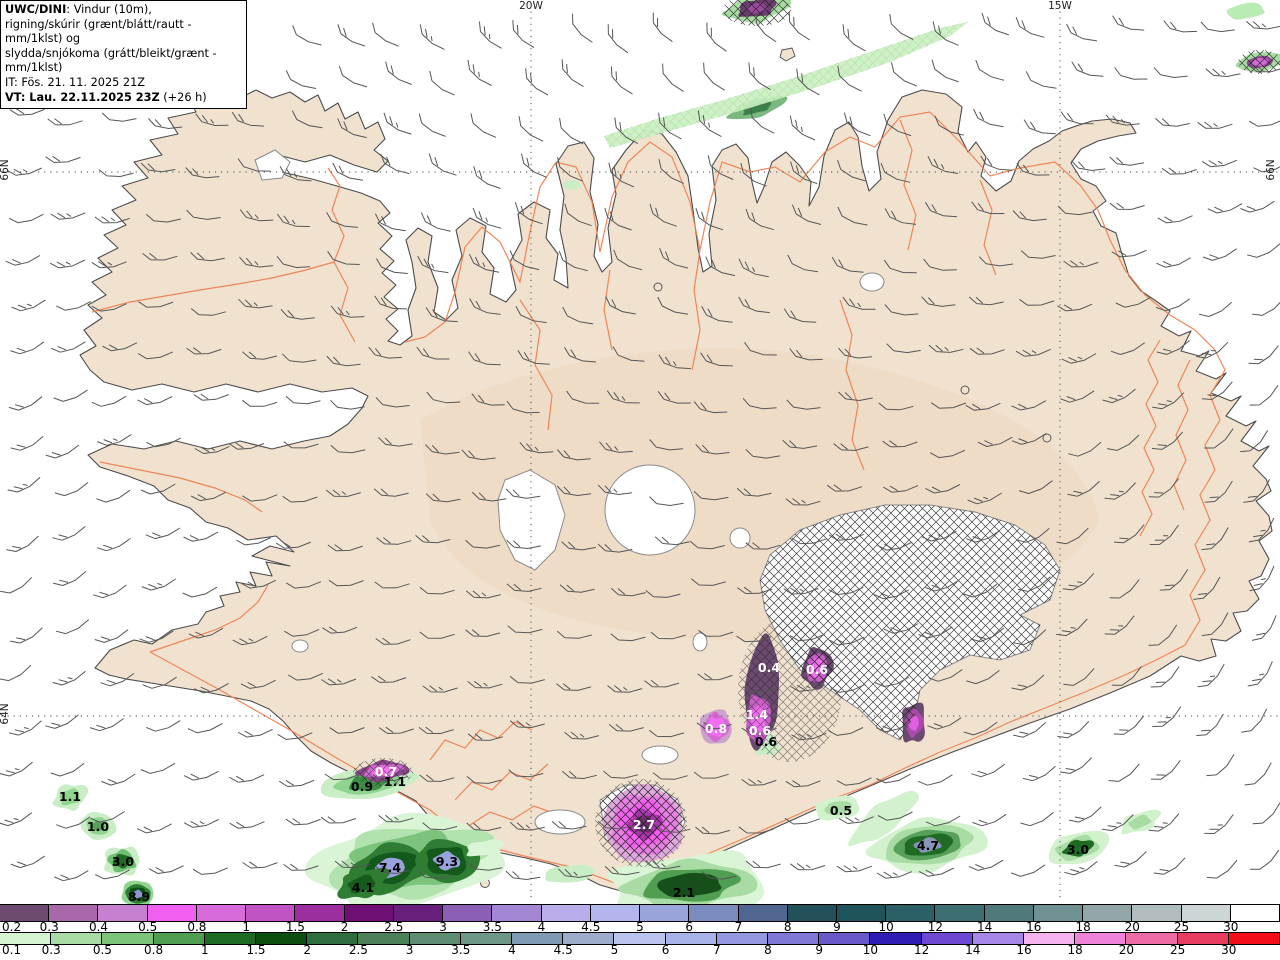  I want to click on latitude-label: 66N, so click(5, 169).